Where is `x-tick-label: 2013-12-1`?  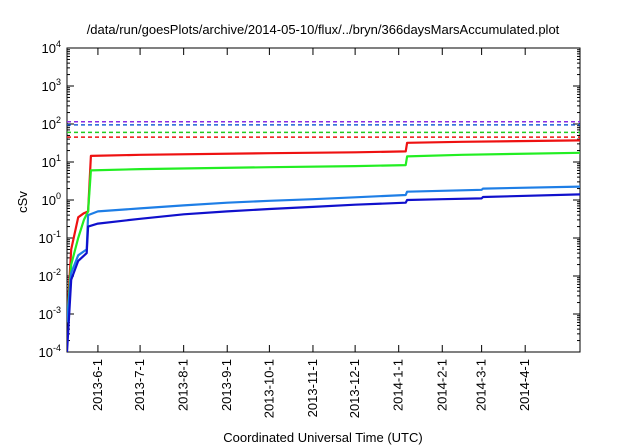
x-tick-label: 2013-12-1 is located at coordinates (354, 388).